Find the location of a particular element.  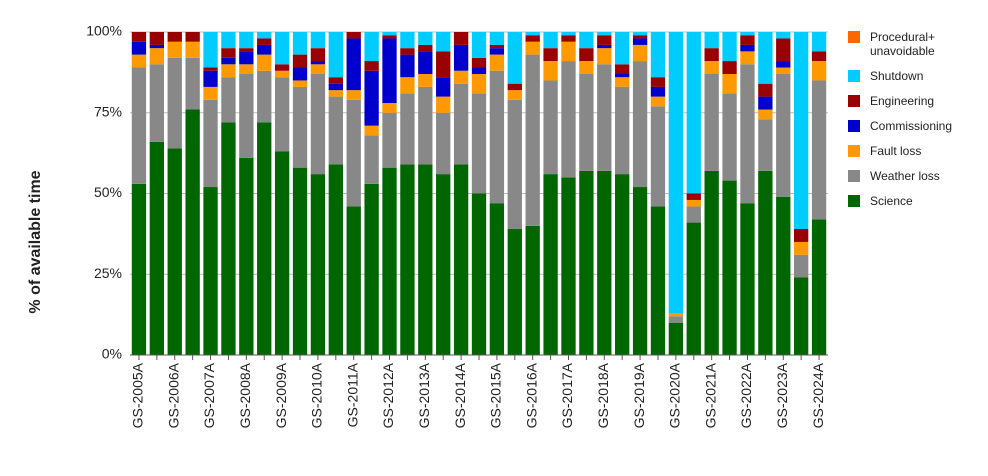

y-axis-label: % of available time is located at coordinates (35, 241).